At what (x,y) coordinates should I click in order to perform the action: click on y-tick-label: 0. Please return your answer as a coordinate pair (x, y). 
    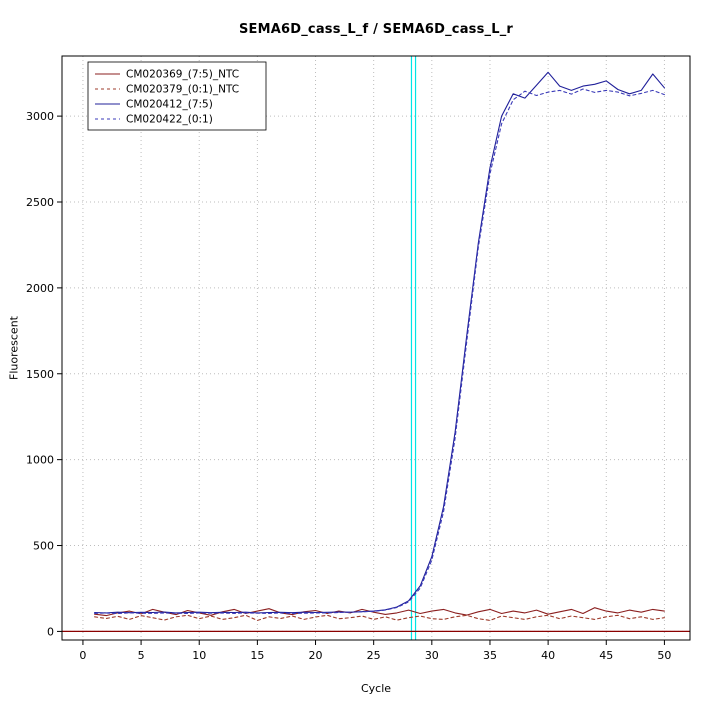
    Looking at the image, I should click on (50, 631).